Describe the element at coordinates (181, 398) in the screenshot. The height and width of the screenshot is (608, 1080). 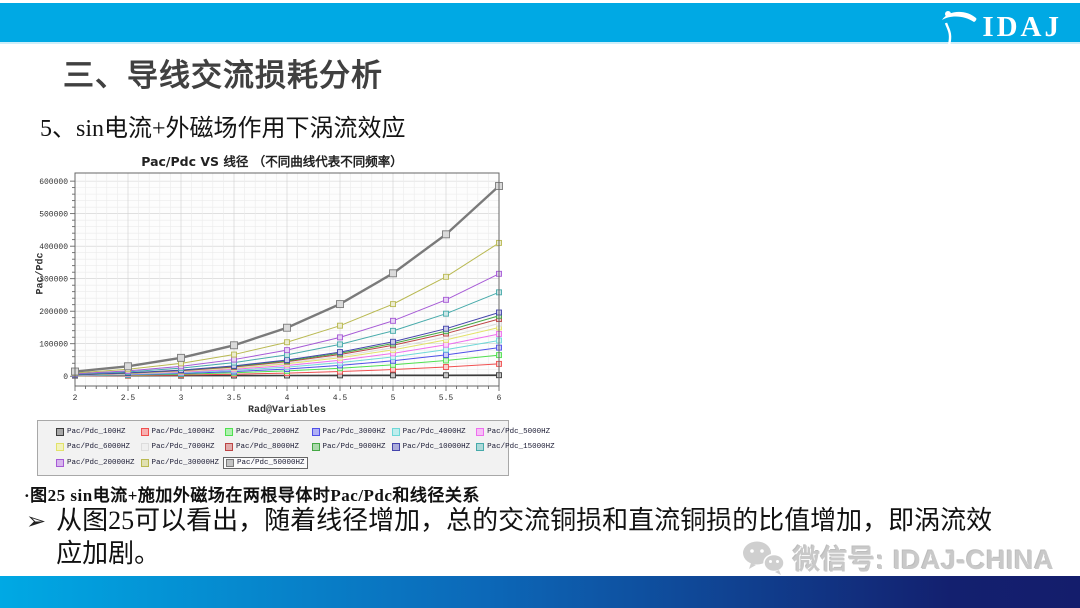
I see `svg-text: 3` at that location.